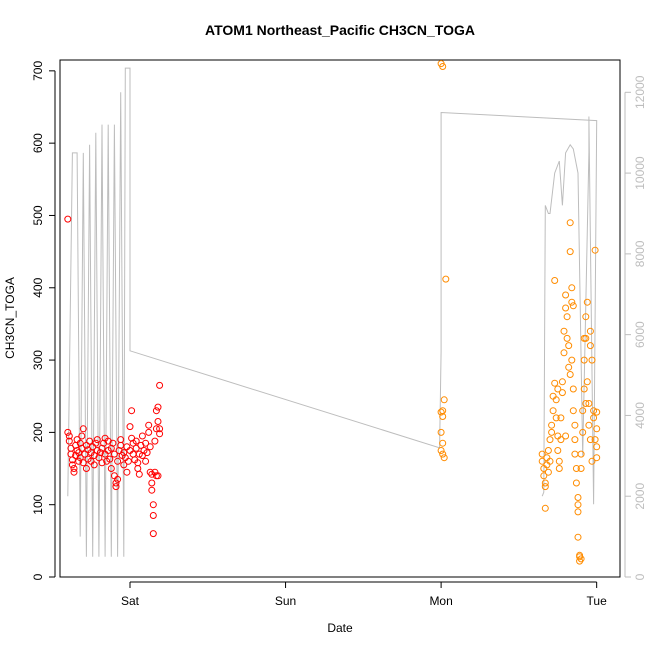  I want to click on y-tick-label: 100, so click(38, 504).